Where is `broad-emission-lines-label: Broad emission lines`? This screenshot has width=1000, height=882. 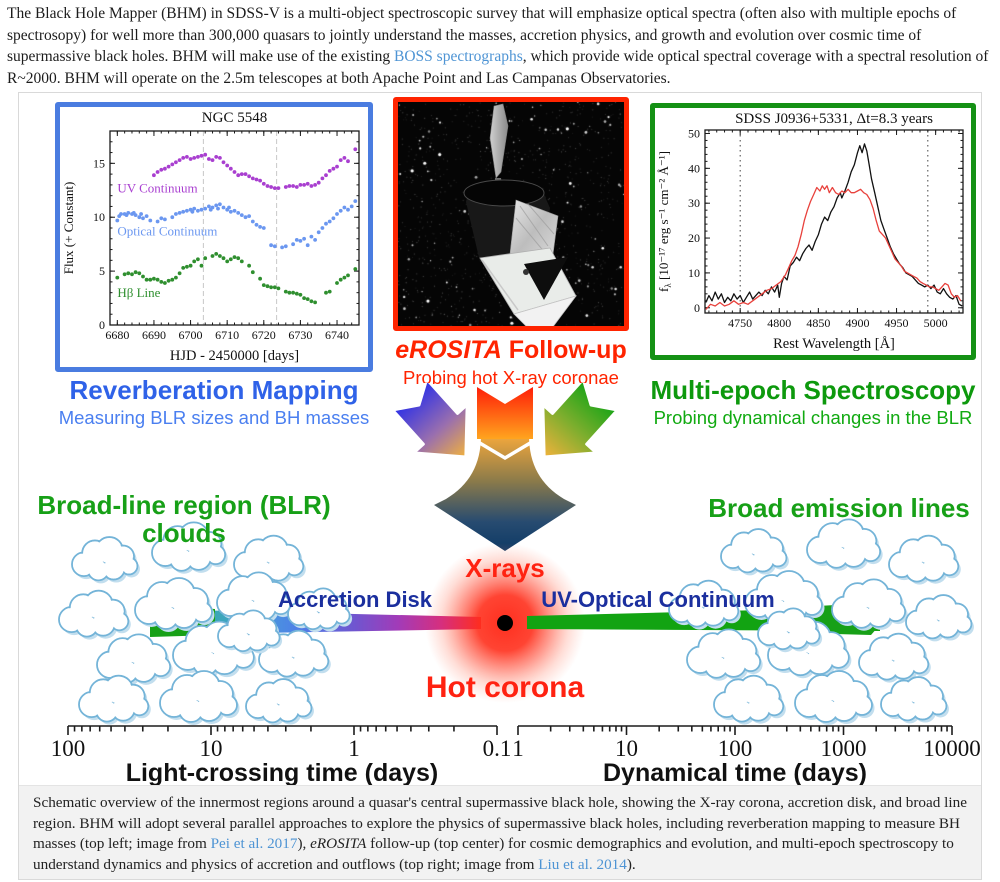
broad-emission-lines-label: Broad emission lines is located at coordinates (839, 508).